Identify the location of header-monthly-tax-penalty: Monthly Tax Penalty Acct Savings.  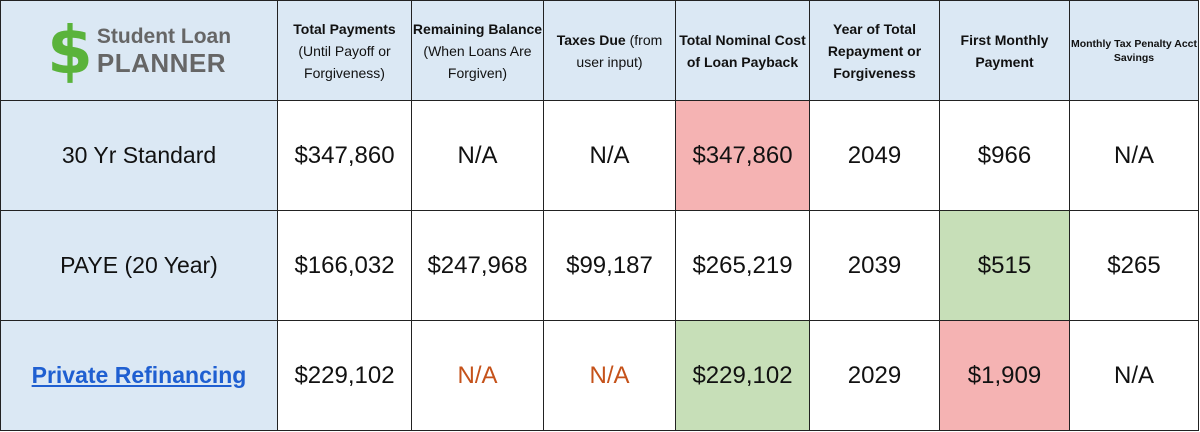
(1134, 50).